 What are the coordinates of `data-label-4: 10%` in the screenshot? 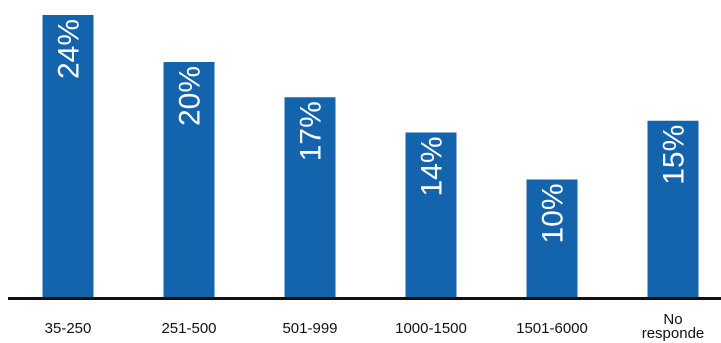 It's located at (553, 214).